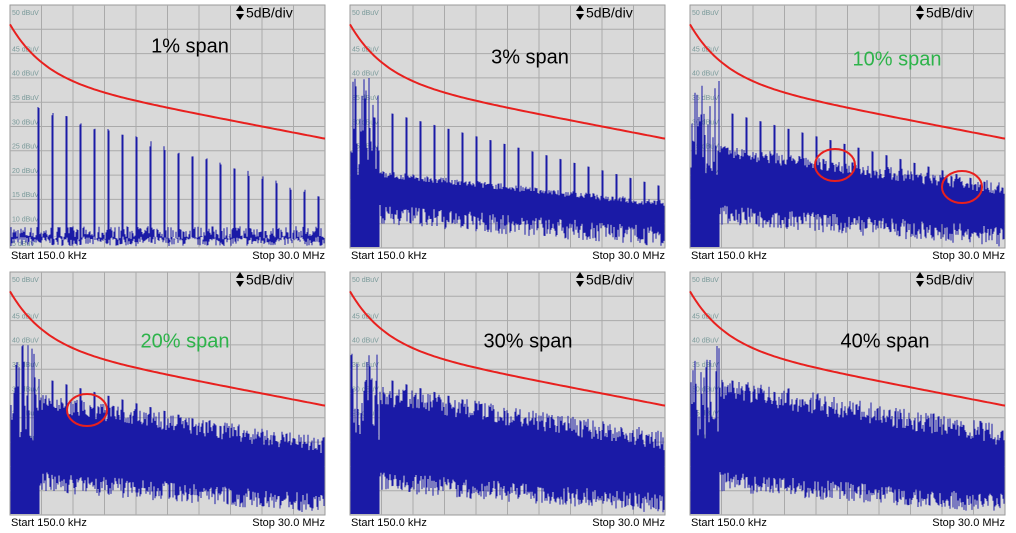 This screenshot has width=1016, height=533. Describe the element at coordinates (23, 244) in the screenshot. I see `y-label: 5 dBuV` at that location.